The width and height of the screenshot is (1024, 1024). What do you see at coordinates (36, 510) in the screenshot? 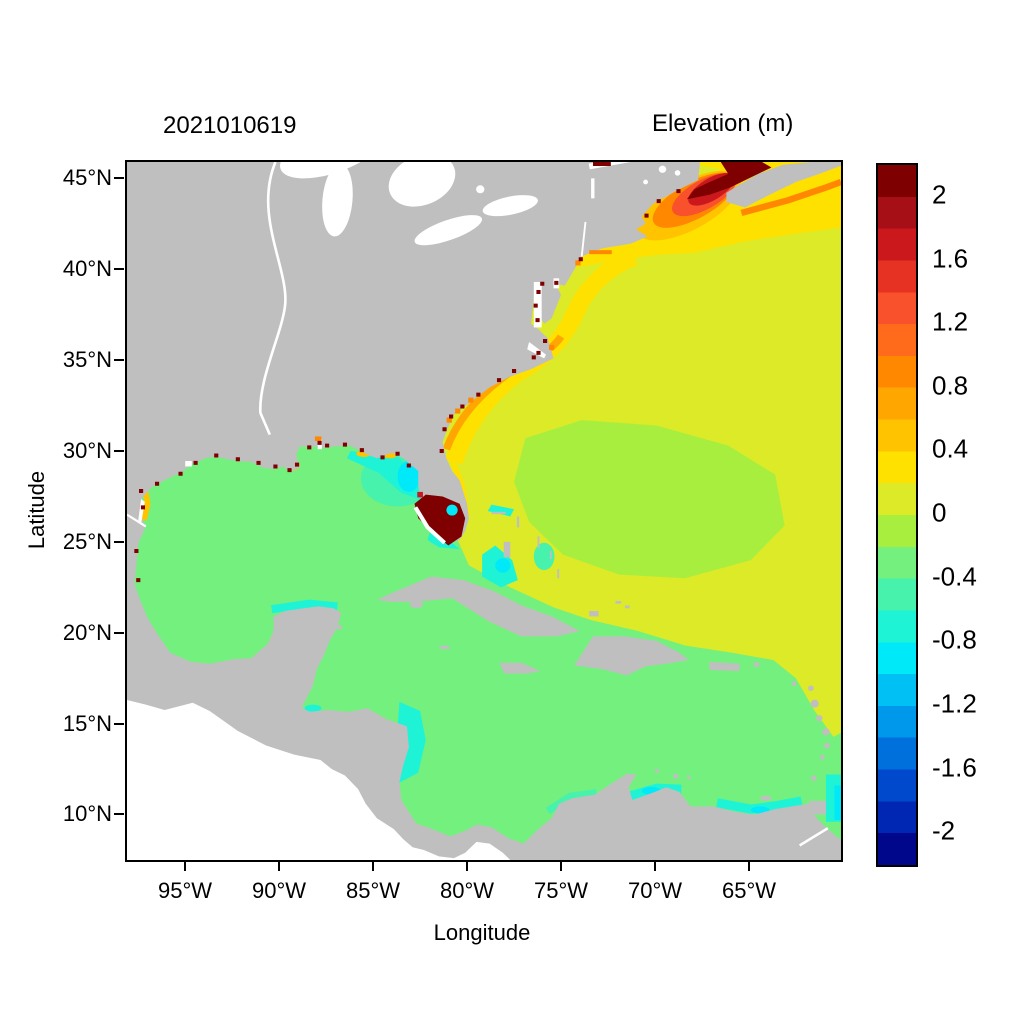
I see `y-axis-label: Latitude` at bounding box center [36, 510].